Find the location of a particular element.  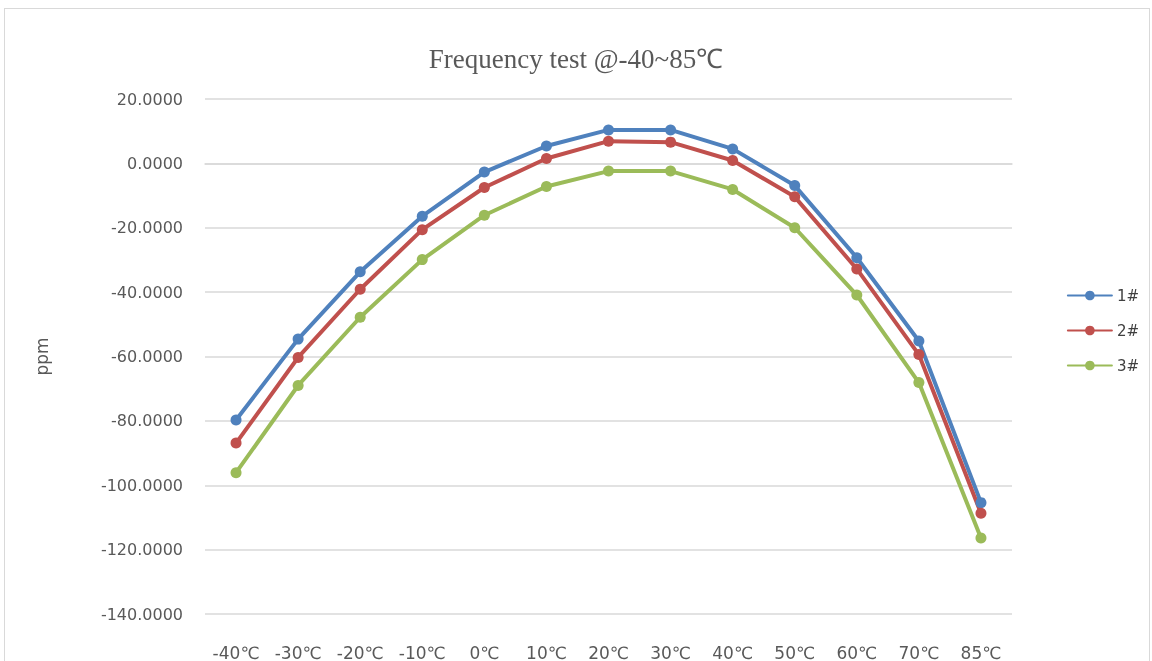

x-tick-label: 85℃ is located at coordinates (981, 651).